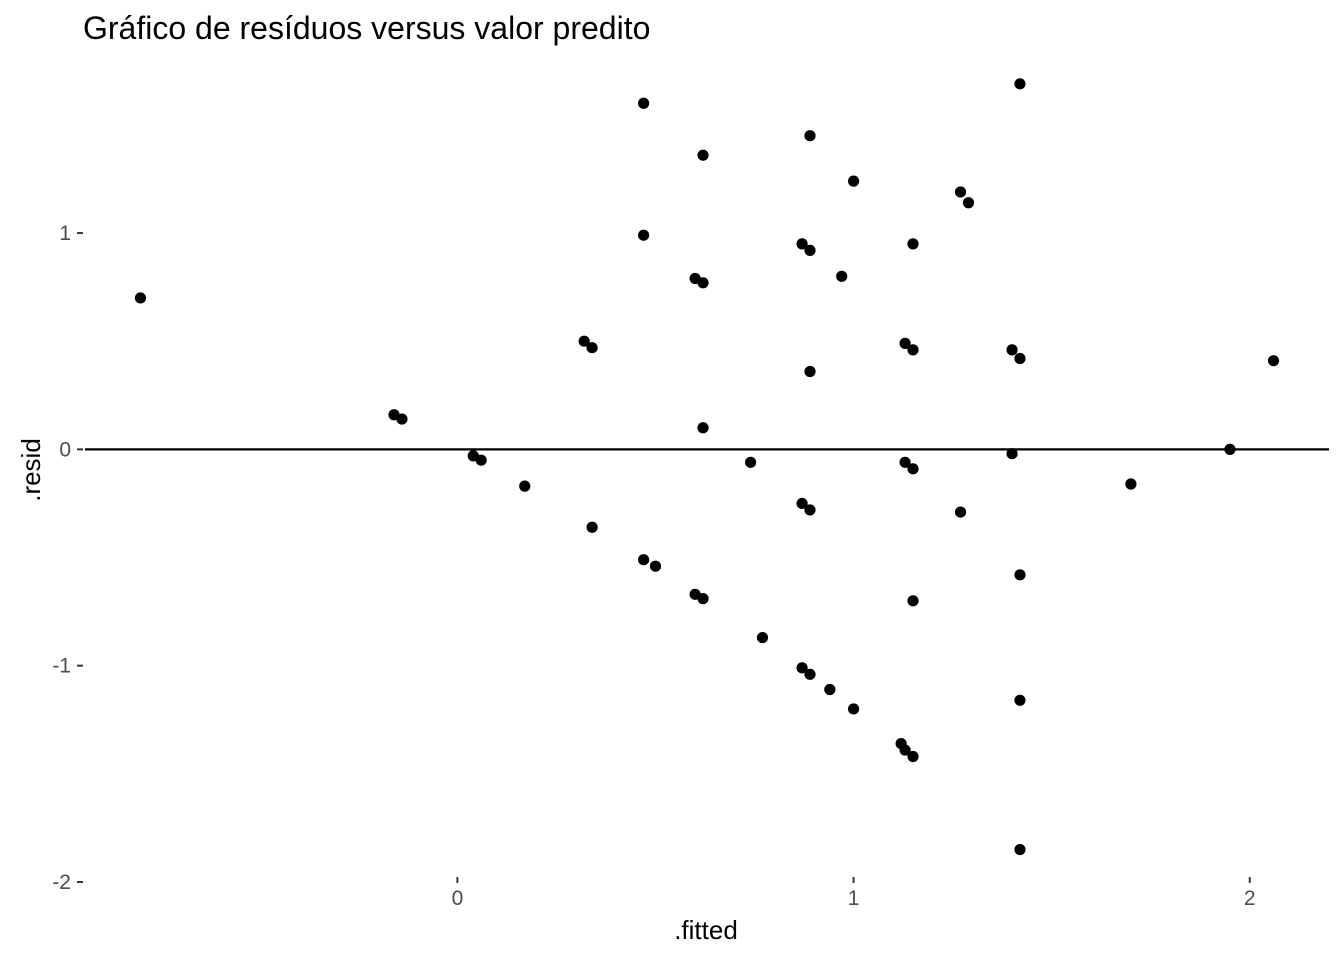  I want to click on y-tick-label: 0, so click(65, 449).